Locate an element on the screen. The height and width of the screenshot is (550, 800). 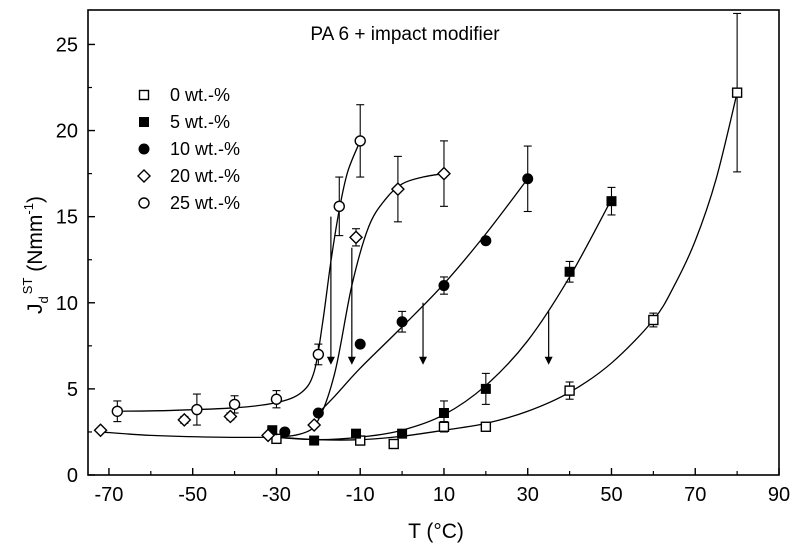
y-tick-label: 5 is located at coordinates (72, 390).